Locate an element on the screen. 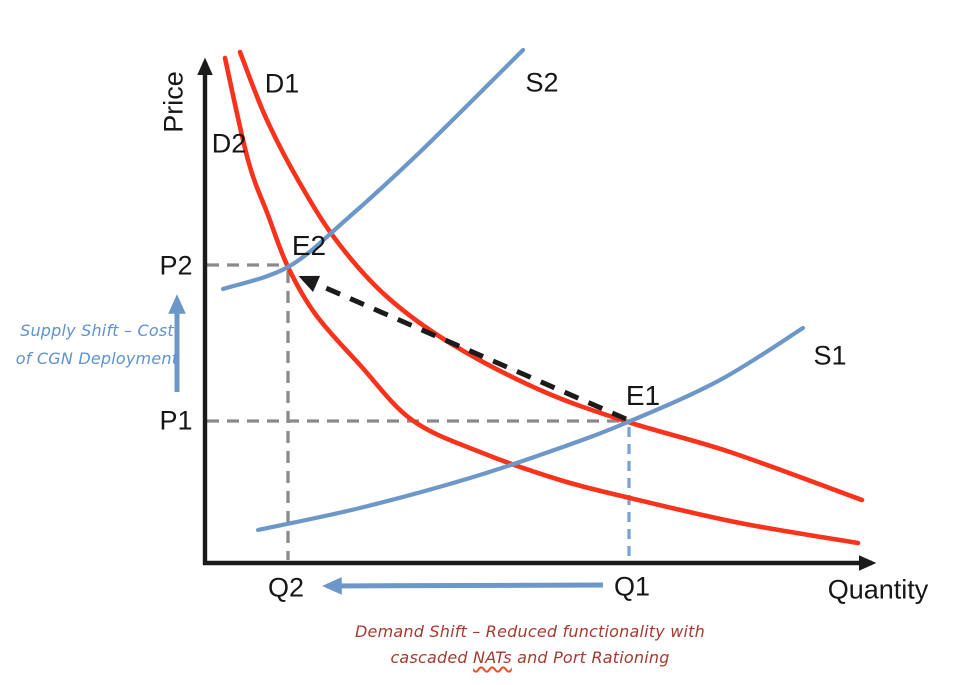 The width and height of the screenshot is (967, 685). supply-shift-annotation-line1: Supply Shift – Cost is located at coordinates (97, 330).